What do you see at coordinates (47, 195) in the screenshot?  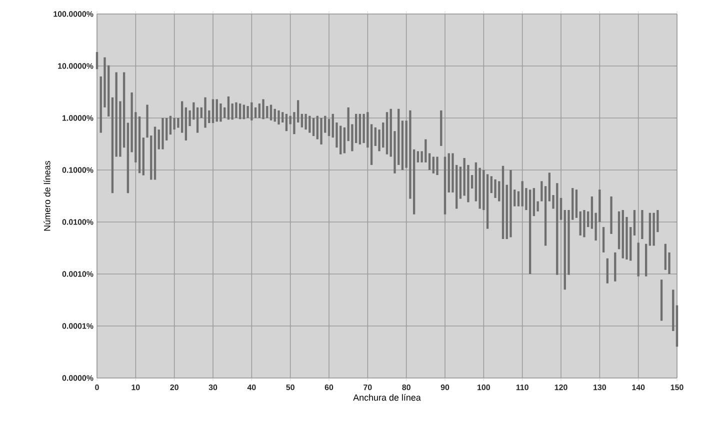 I see `y-axis-title: Número de líneas` at bounding box center [47, 195].